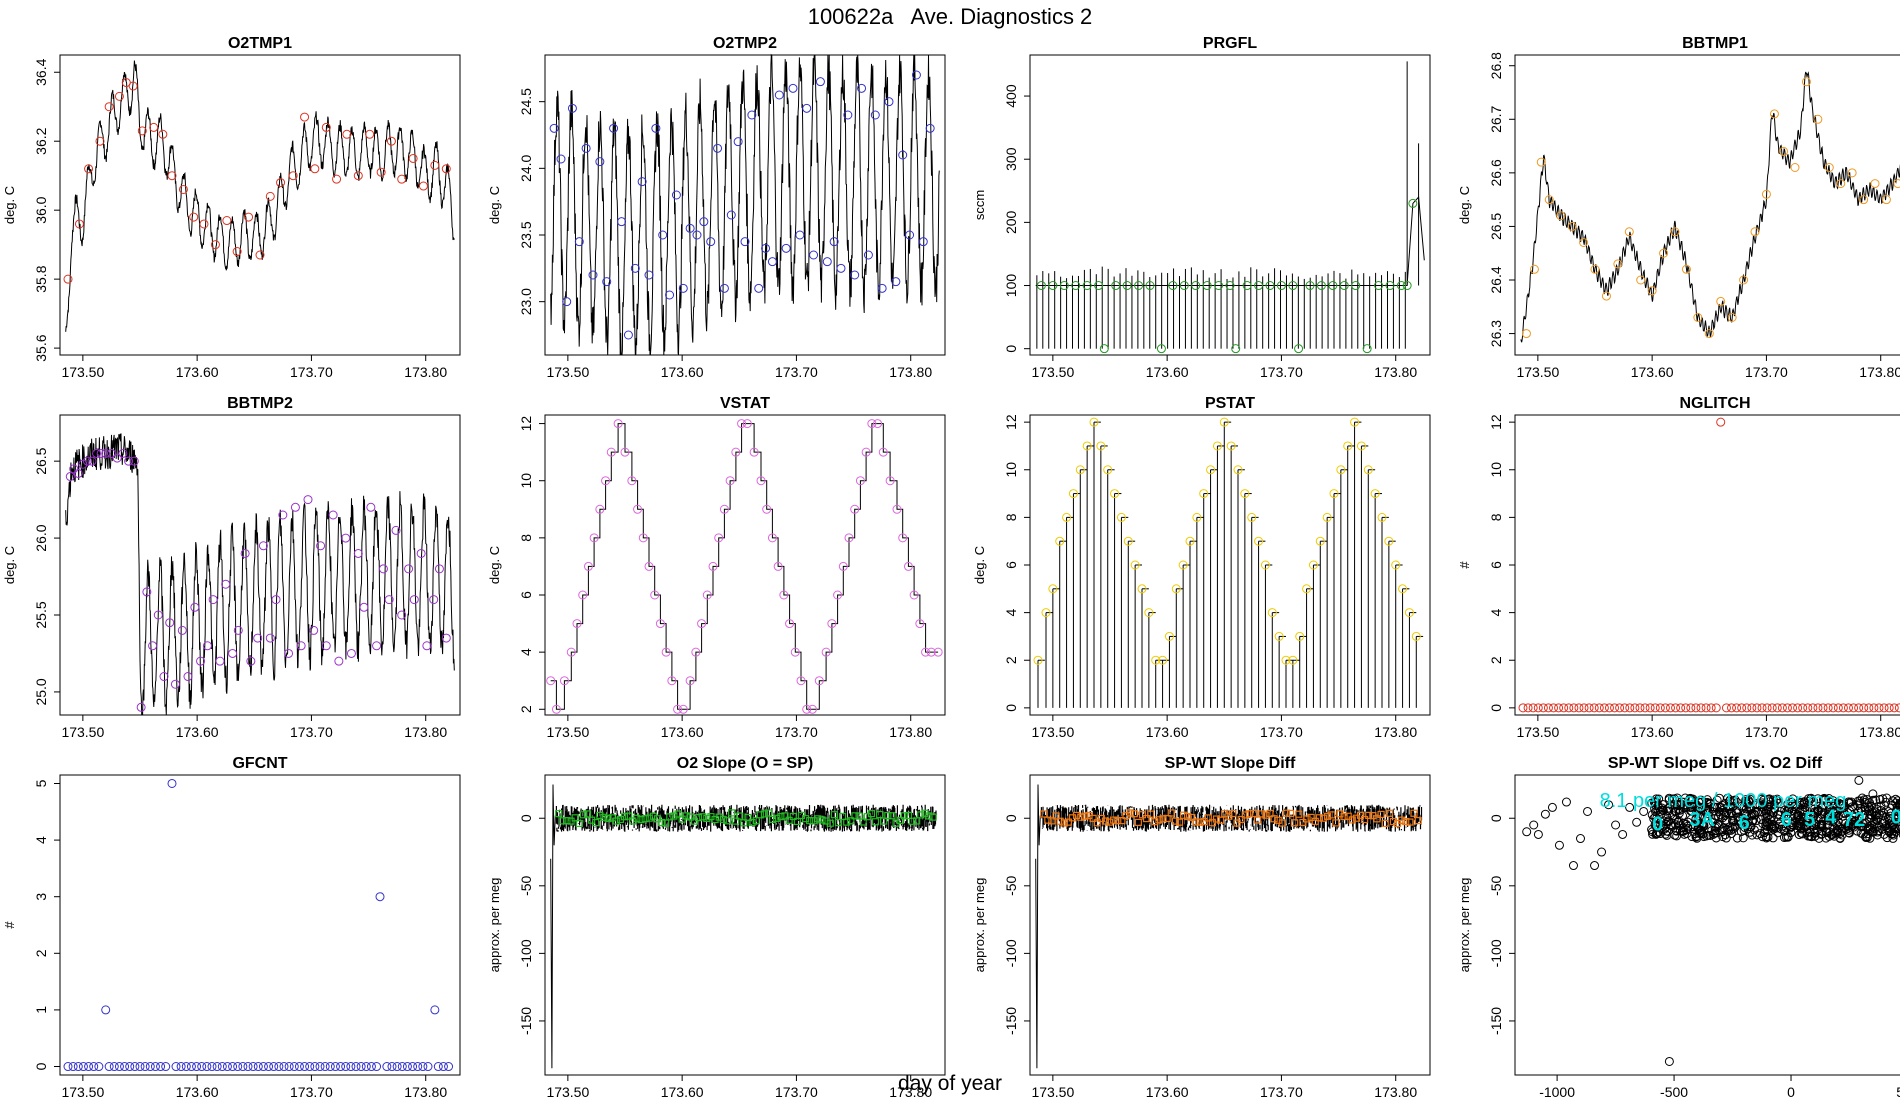  Describe the element at coordinates (1496, 953) in the screenshot. I see `y-tick-label: -100` at that location.